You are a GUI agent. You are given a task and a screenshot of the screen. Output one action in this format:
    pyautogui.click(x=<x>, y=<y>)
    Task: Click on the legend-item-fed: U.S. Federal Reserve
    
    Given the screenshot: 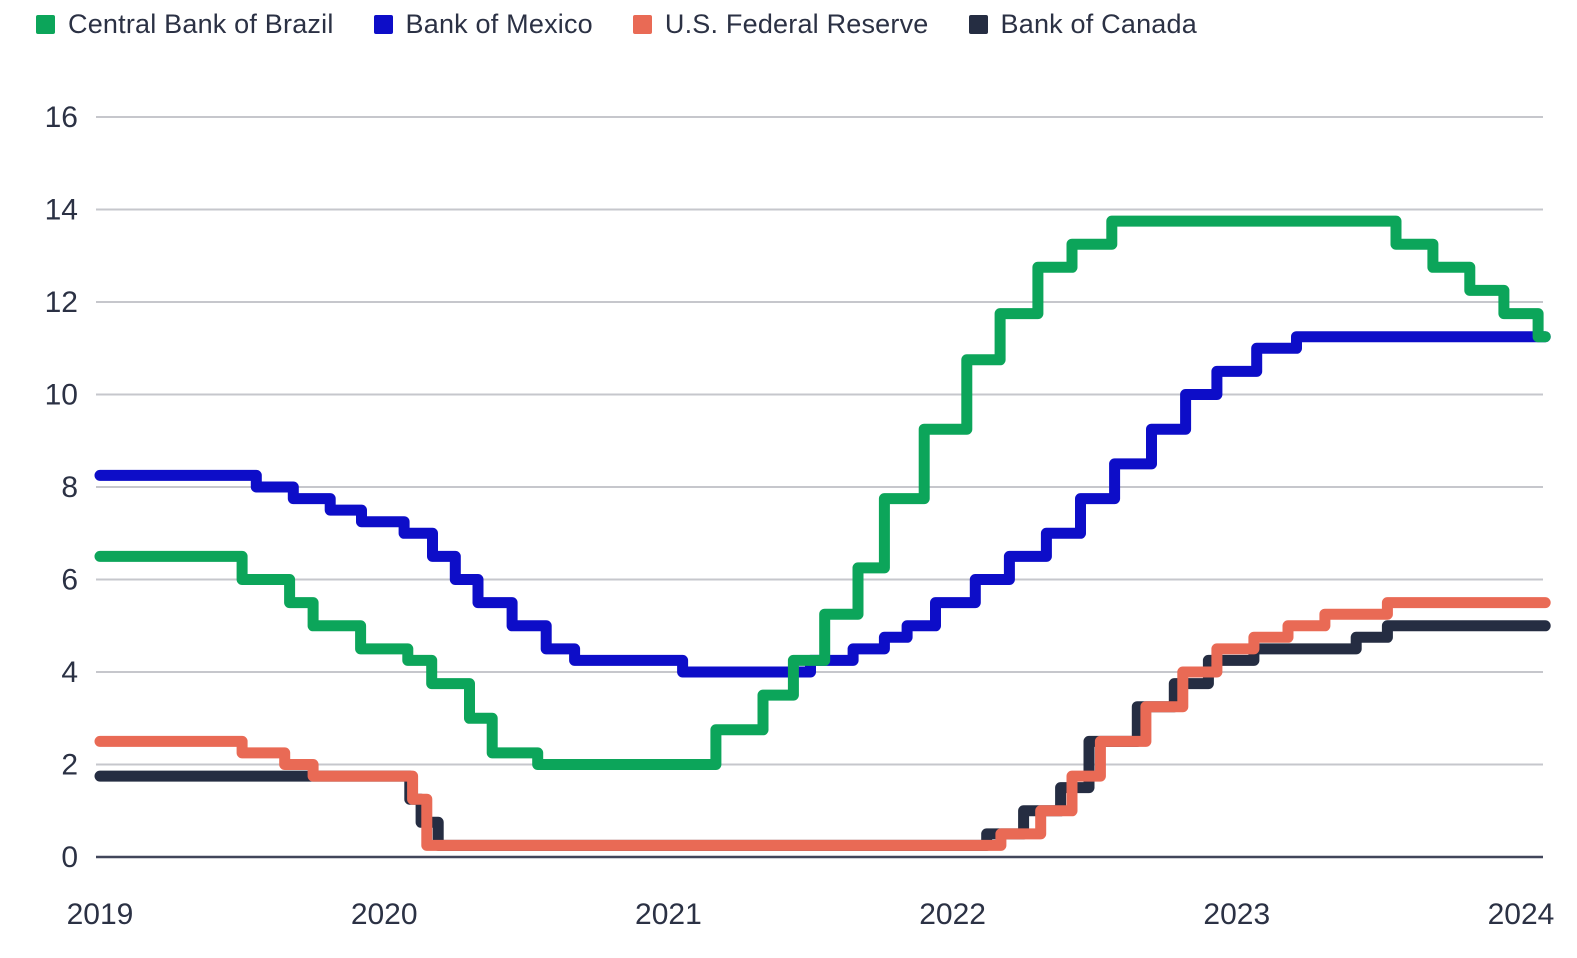 What is the action you would take?
    pyautogui.click(x=780, y=24)
    